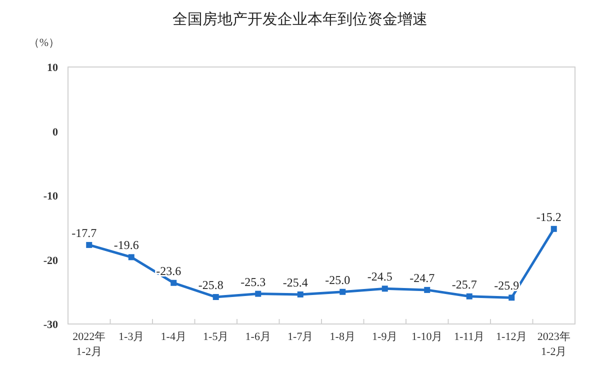 The width and height of the screenshot is (598, 374). Describe the element at coordinates (131, 337) in the screenshot. I see `x-tick-label: 1-3月` at that location.